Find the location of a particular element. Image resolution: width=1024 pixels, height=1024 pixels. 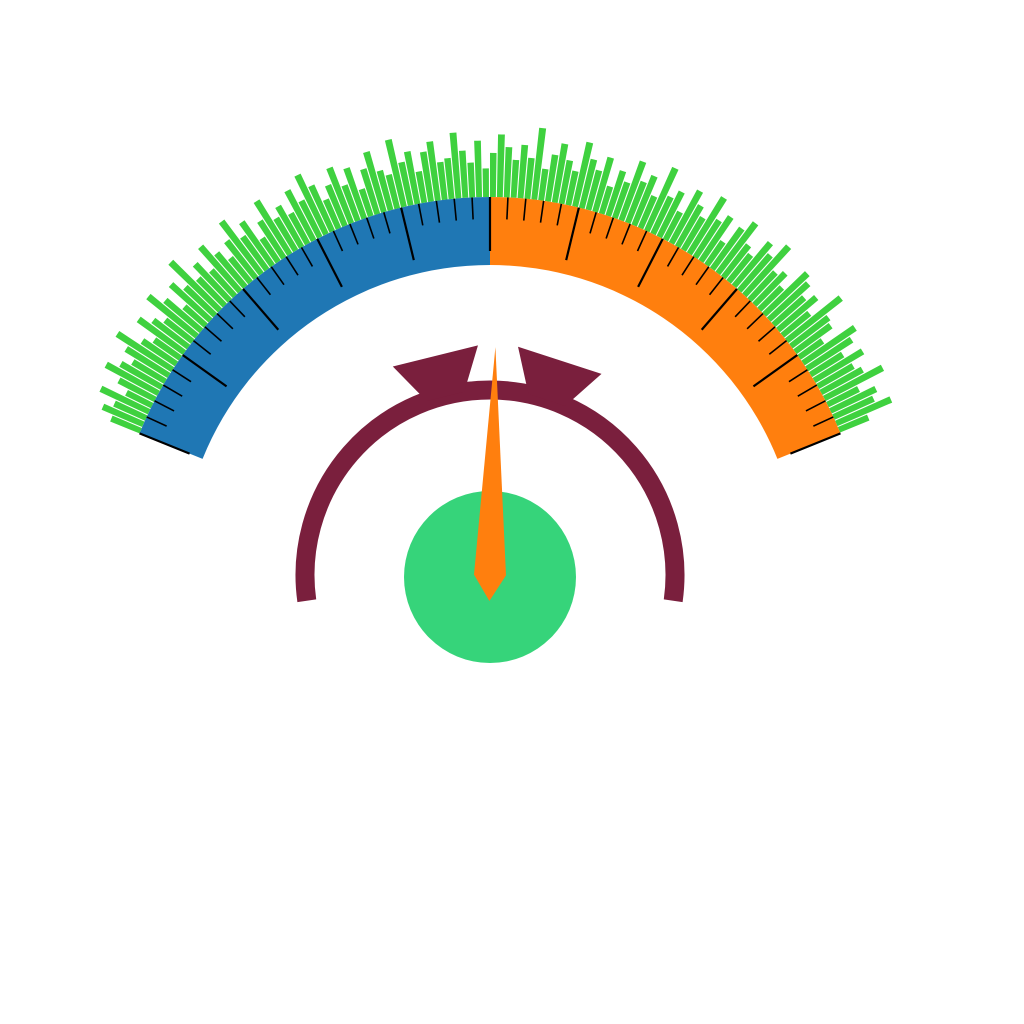

gauge-needle is located at coordinates (490, 474).